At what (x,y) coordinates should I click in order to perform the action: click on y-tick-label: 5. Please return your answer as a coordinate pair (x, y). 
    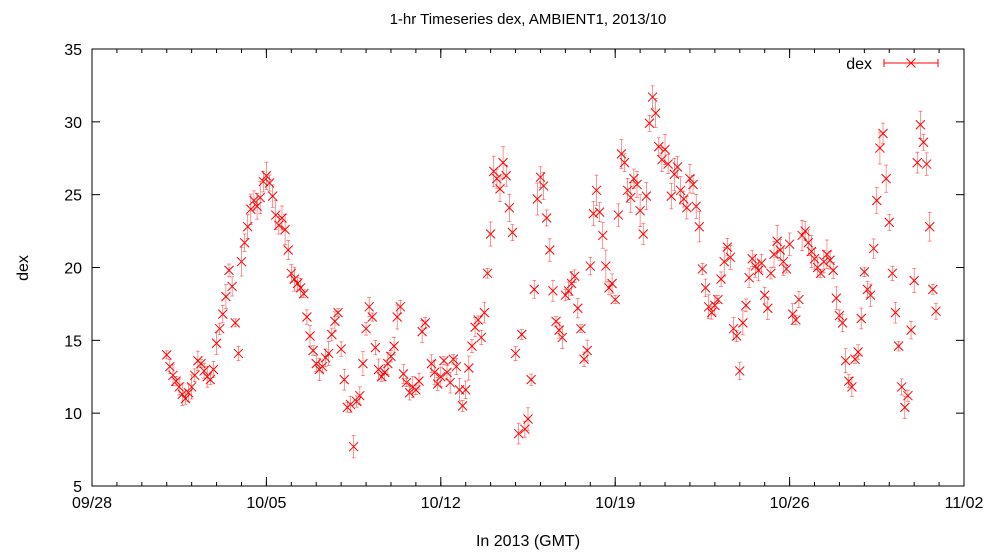
    Looking at the image, I should click on (77, 487).